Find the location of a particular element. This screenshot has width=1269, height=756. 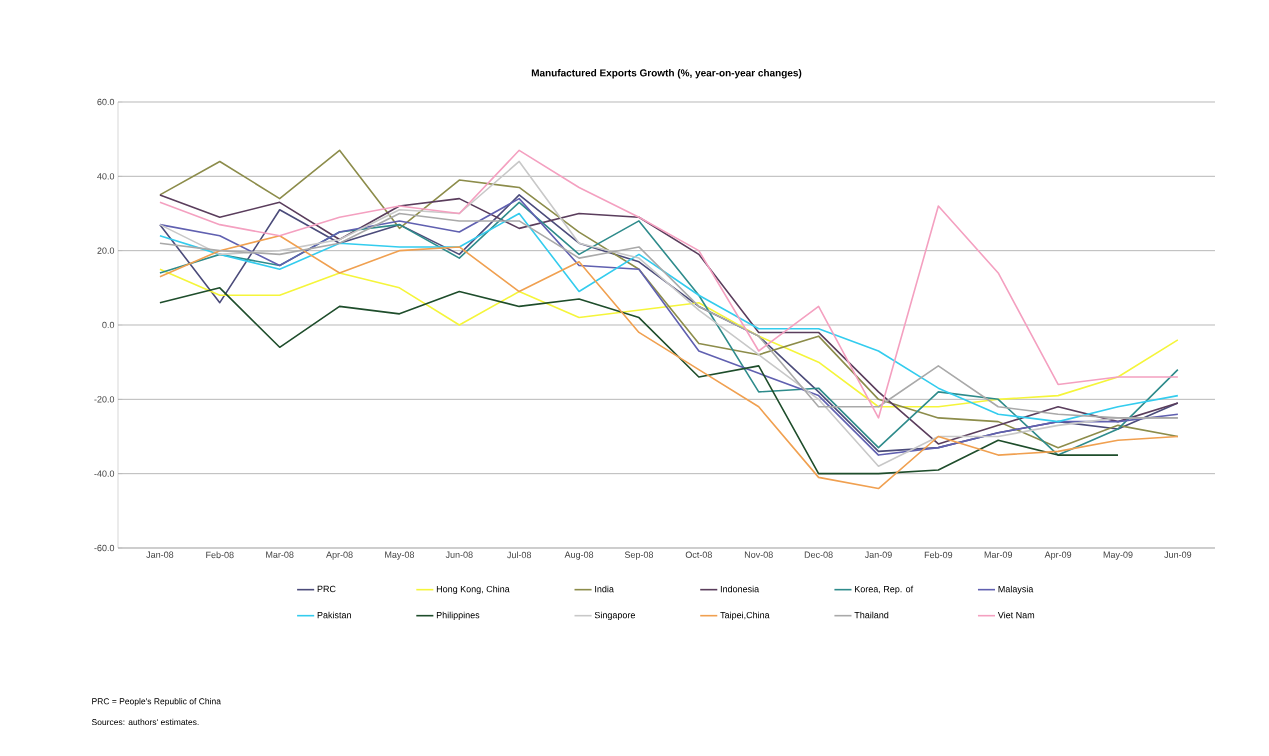

y-tick-label: 60.0 is located at coordinates (106, 102).